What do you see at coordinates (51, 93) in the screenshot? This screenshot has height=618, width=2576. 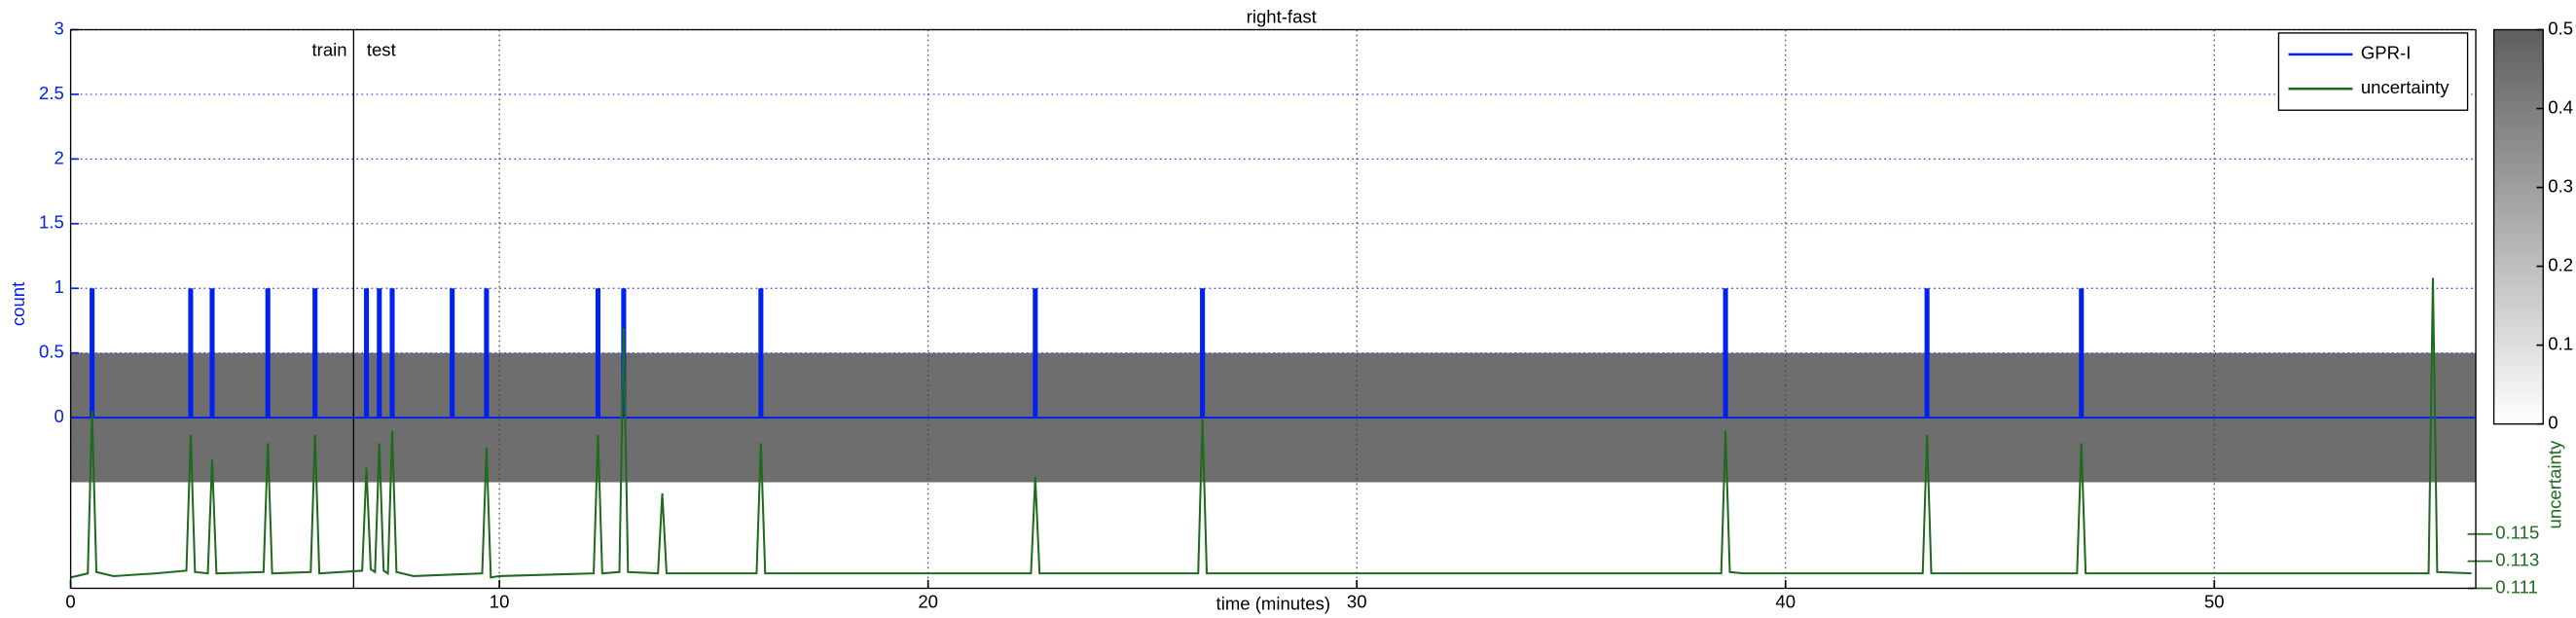 I see `y-tick-label: 2.5` at bounding box center [51, 93].